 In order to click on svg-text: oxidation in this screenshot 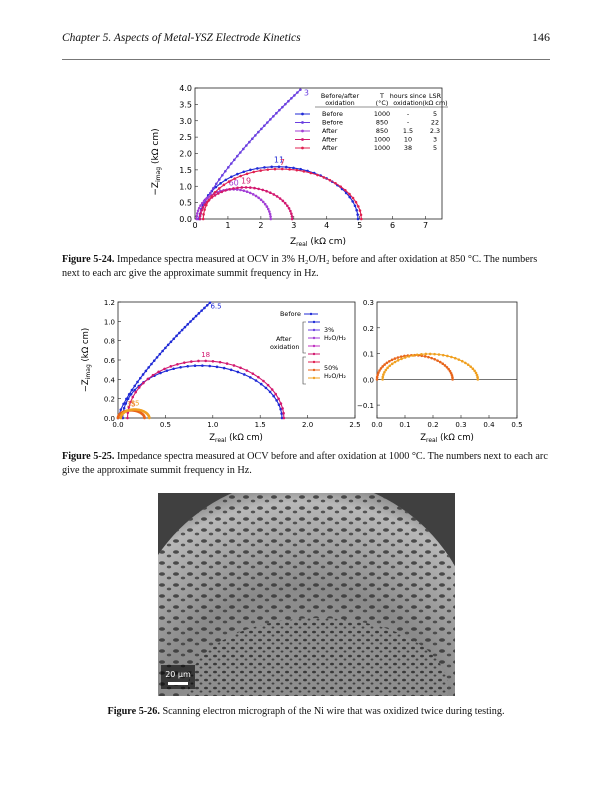, I will do `click(340, 103)`.